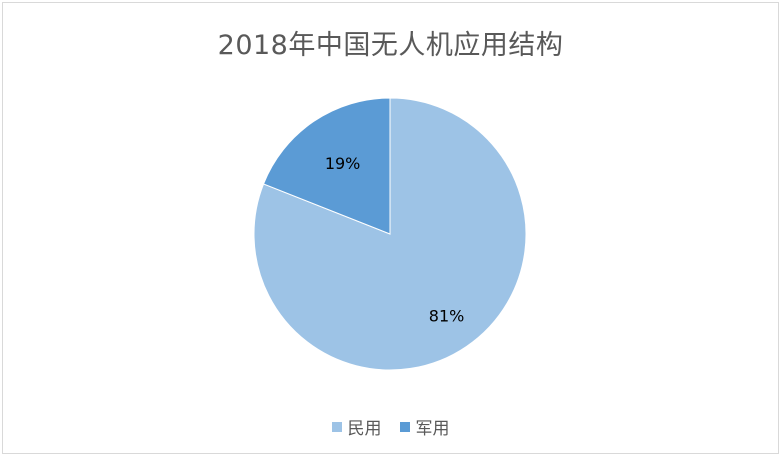 This screenshot has height=458, width=783. I want to click on legend-item-civil: 民用, so click(356, 426).